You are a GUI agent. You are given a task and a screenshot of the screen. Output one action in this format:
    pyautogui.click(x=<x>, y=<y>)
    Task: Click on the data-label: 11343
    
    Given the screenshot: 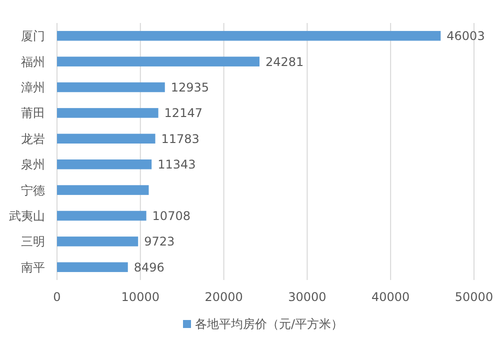 What is the action you would take?
    pyautogui.click(x=177, y=165)
    